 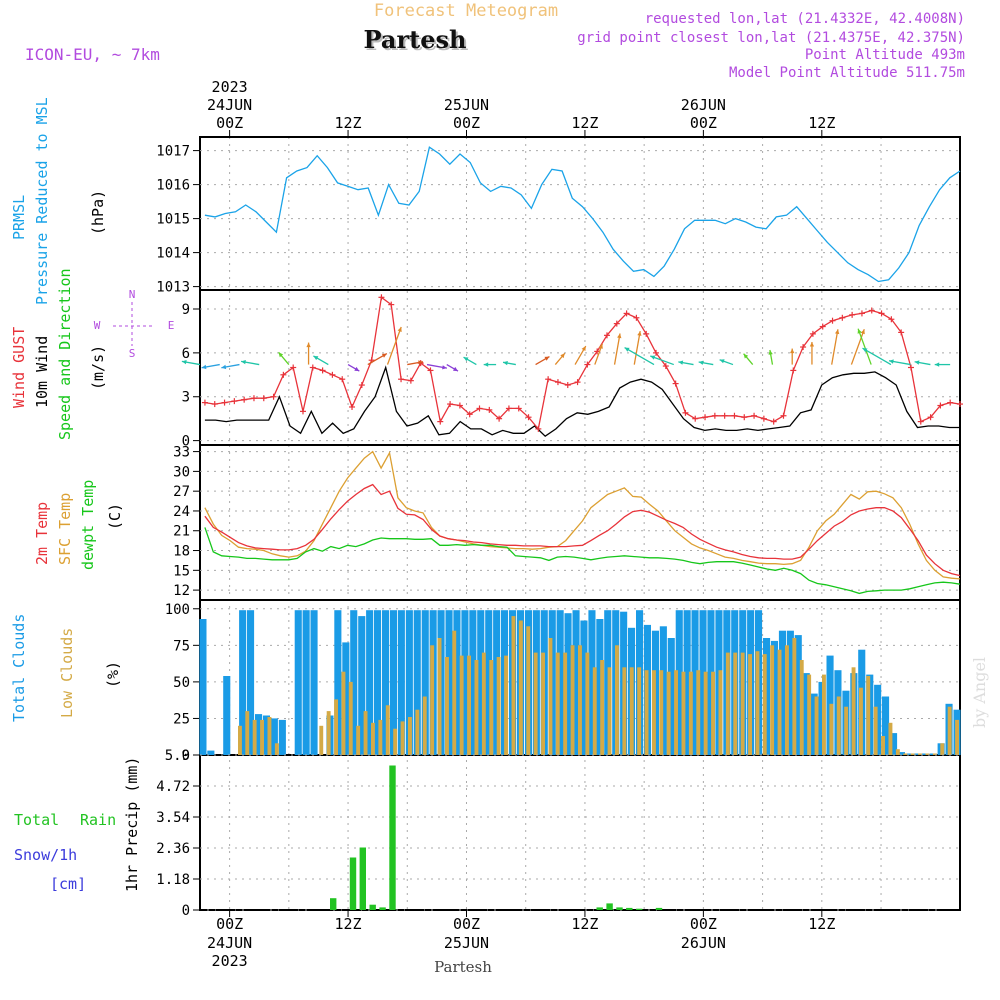 What do you see at coordinates (45, 855) in the screenshot?
I see `label-snow: Snow/1h` at bounding box center [45, 855].